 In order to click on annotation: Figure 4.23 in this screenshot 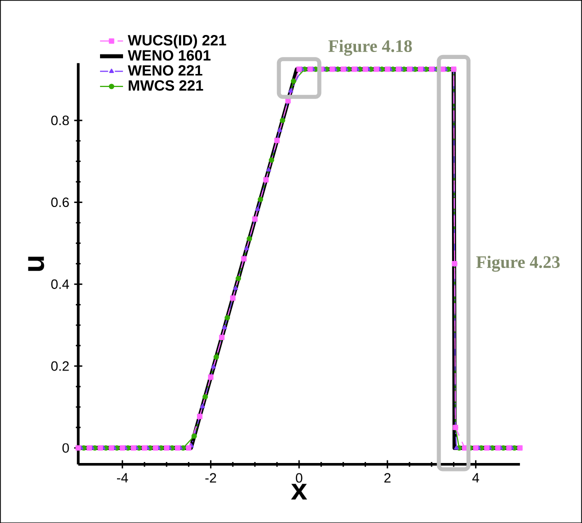, I will do `click(518, 264)`.